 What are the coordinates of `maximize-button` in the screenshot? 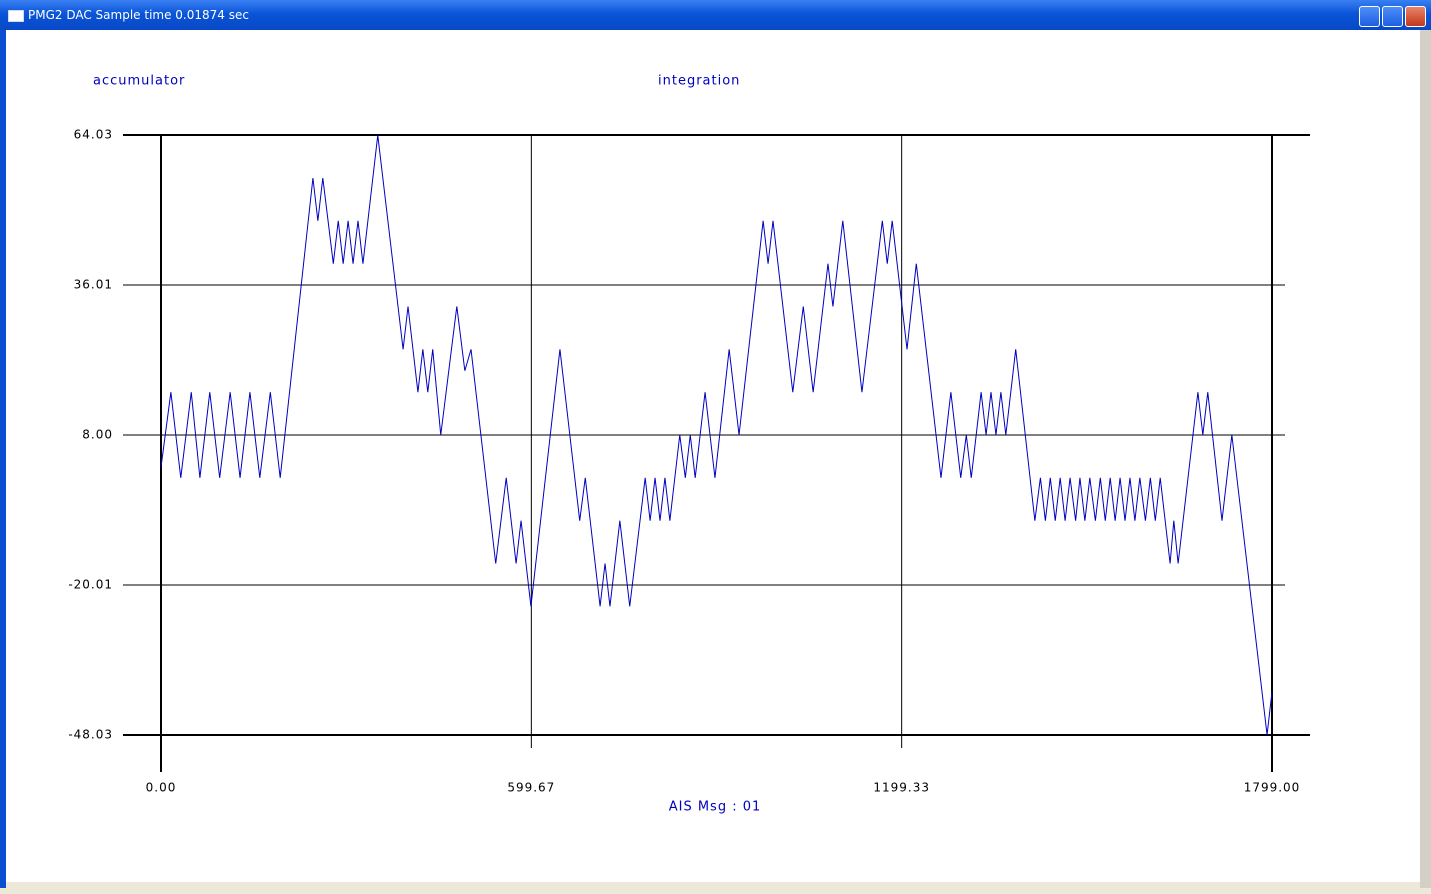 It's located at (1392, 16).